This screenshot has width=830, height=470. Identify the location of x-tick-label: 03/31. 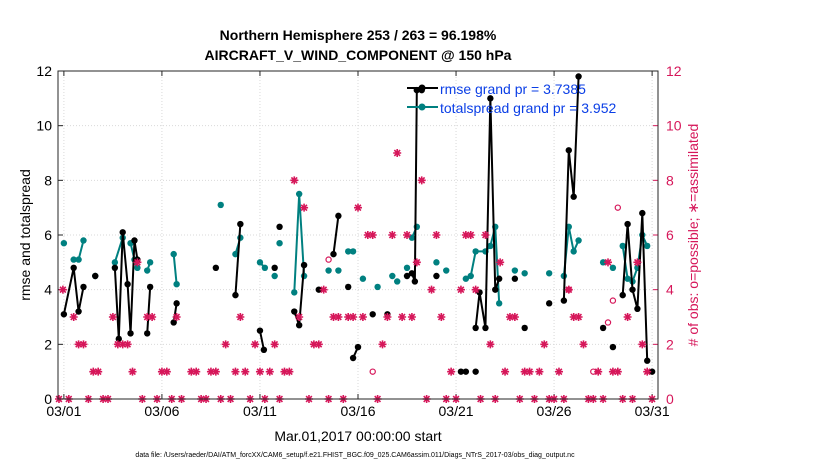
(652, 411).